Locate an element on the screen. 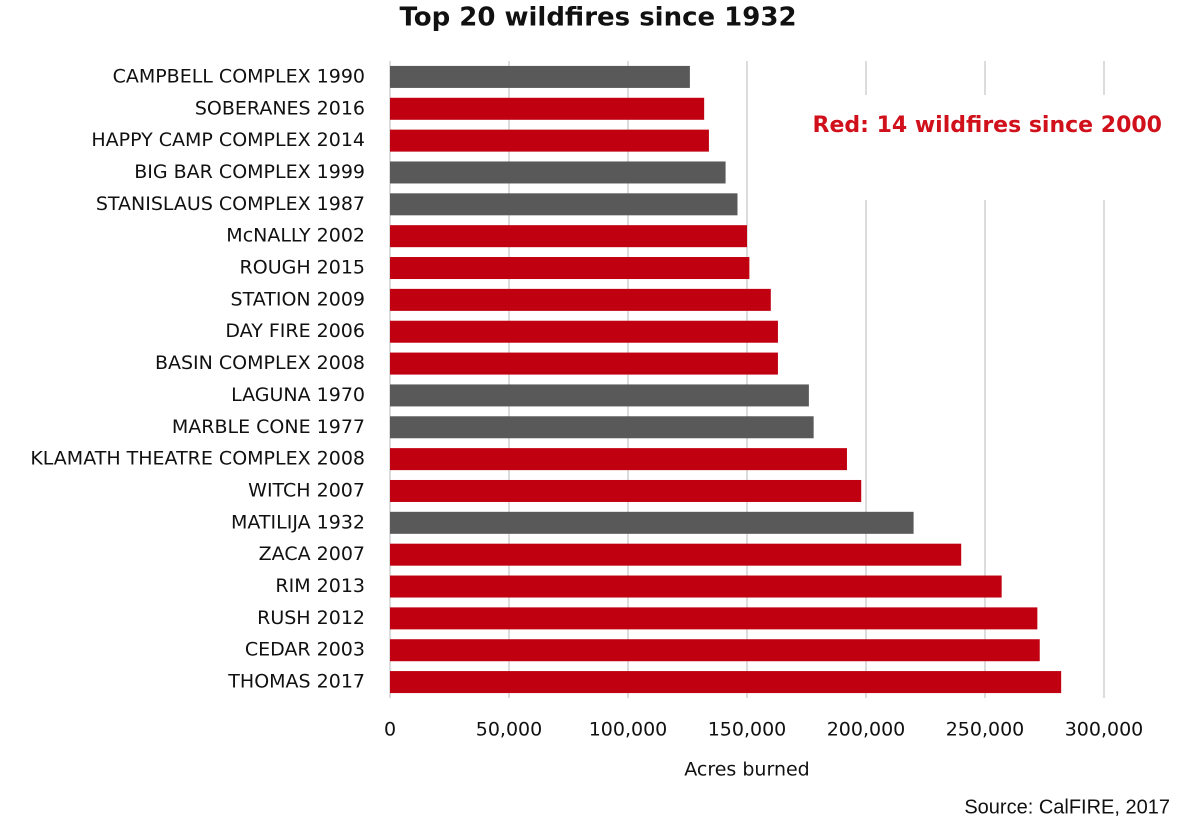 The height and width of the screenshot is (825, 1200). y-tick-label: DAY FIRE 2006 is located at coordinates (295, 331).